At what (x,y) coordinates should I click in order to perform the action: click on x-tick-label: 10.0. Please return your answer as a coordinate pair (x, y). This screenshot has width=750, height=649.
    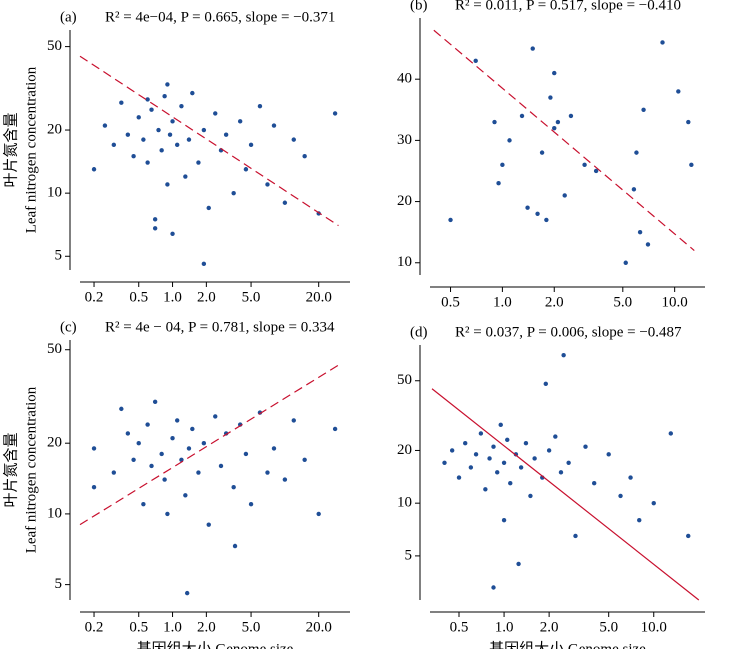
    Looking at the image, I should click on (675, 302).